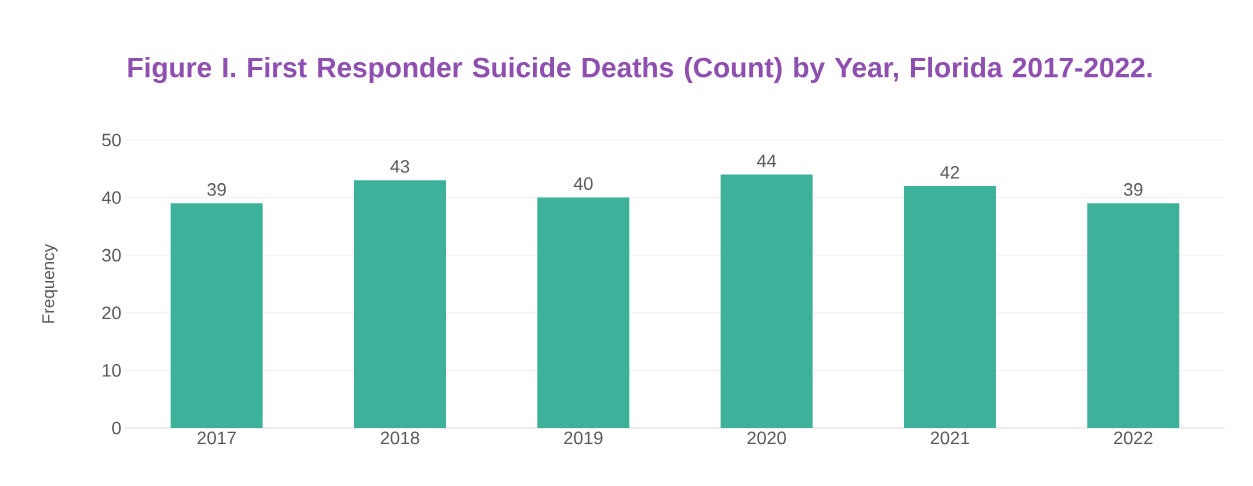 This screenshot has width=1253, height=486. What do you see at coordinates (111, 255) in the screenshot?
I see `y-tick-label: 30` at bounding box center [111, 255].